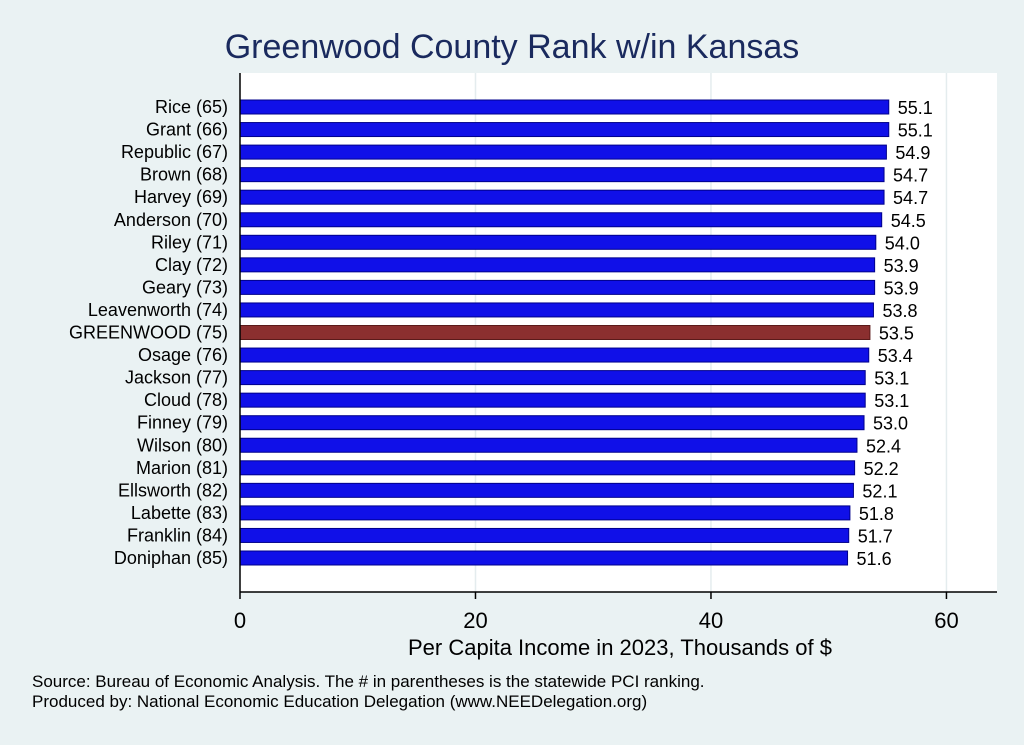  What do you see at coordinates (711, 620) in the screenshot?
I see `x-tick-label: 40` at bounding box center [711, 620].